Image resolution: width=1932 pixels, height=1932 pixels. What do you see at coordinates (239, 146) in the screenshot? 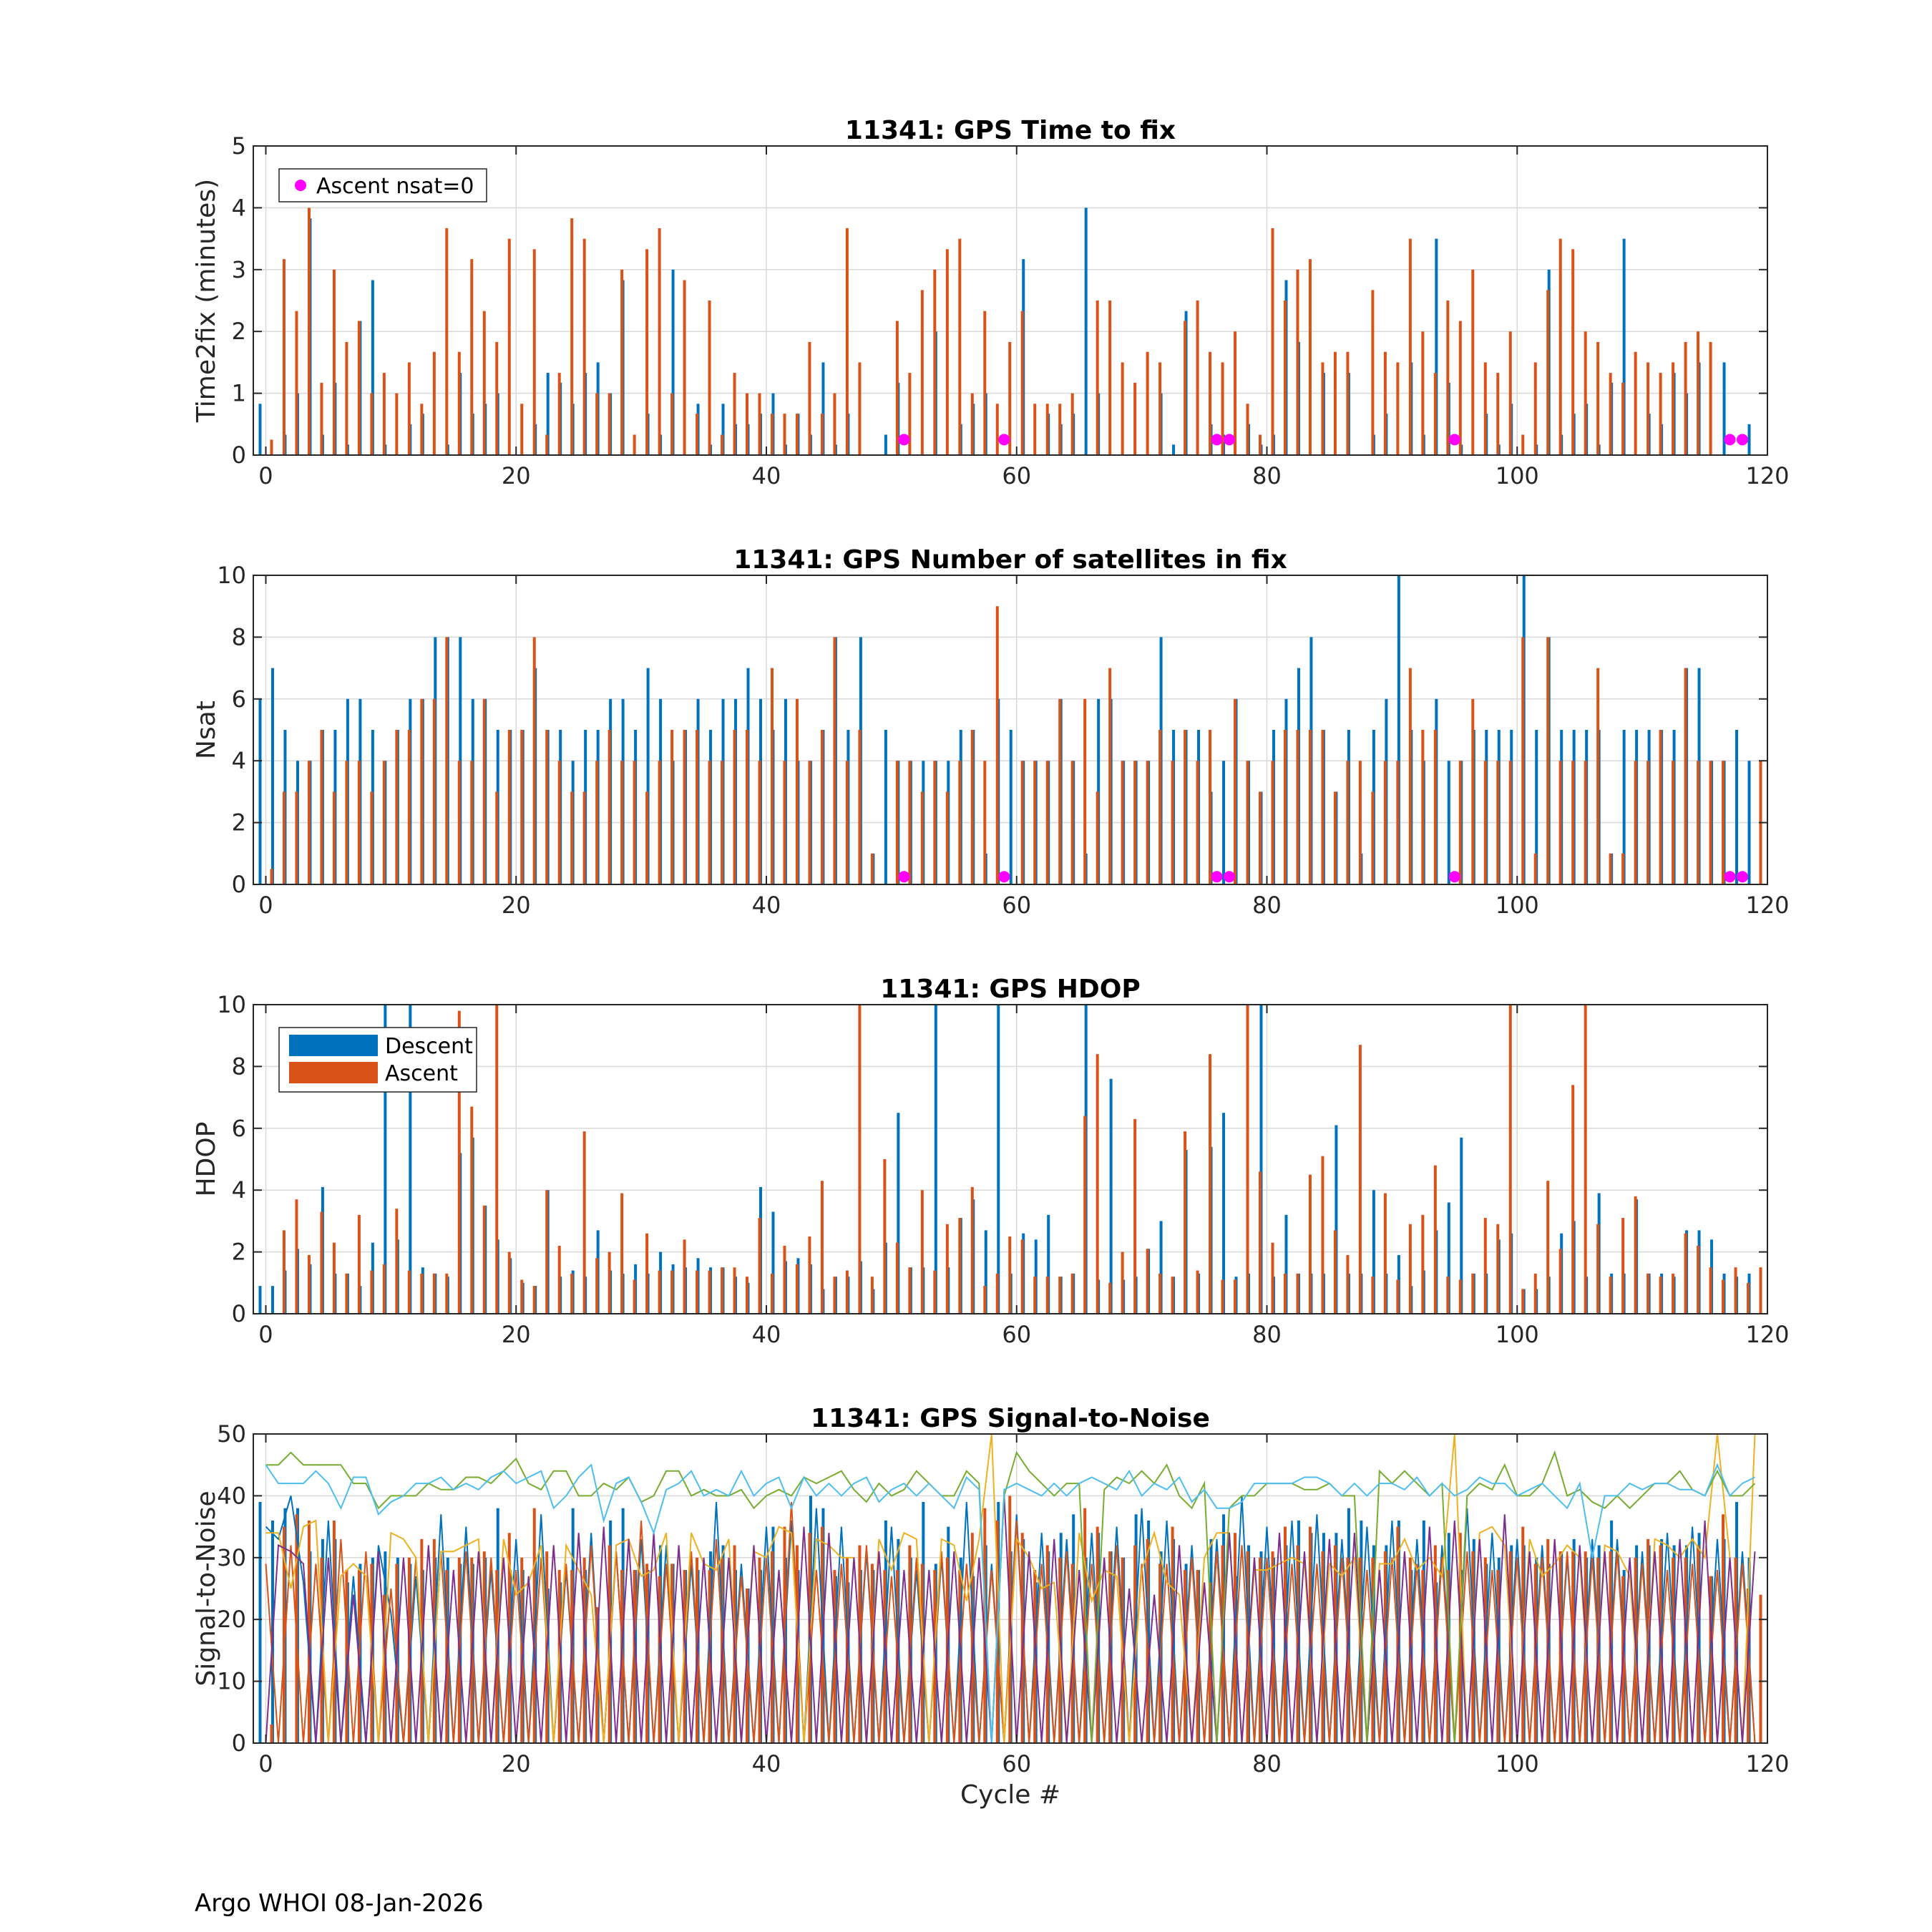
I see `y-tick-label: 5` at bounding box center [239, 146].